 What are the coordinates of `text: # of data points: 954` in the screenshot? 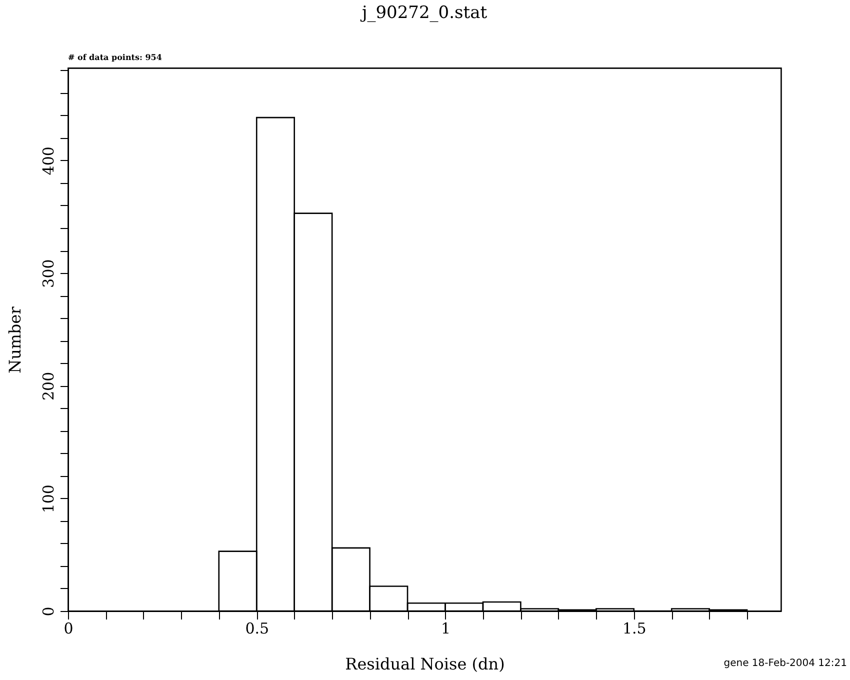 It's located at (115, 57).